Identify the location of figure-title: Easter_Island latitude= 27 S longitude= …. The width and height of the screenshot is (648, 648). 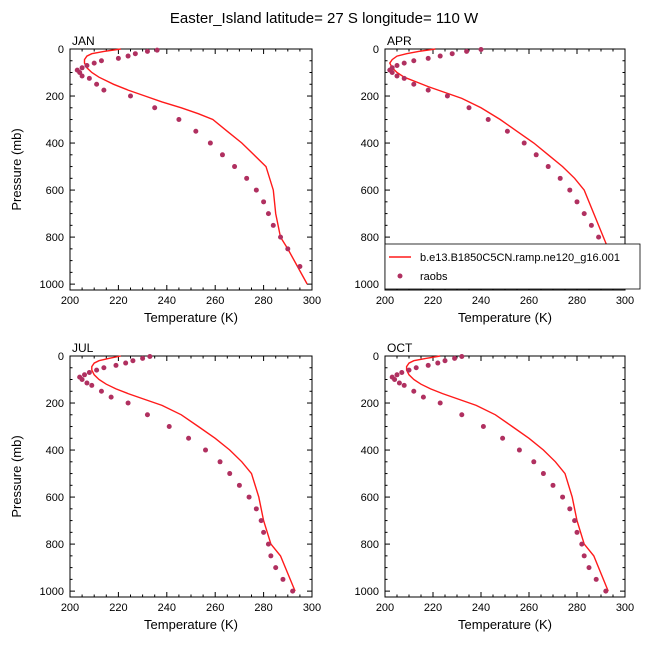
(324, 18).